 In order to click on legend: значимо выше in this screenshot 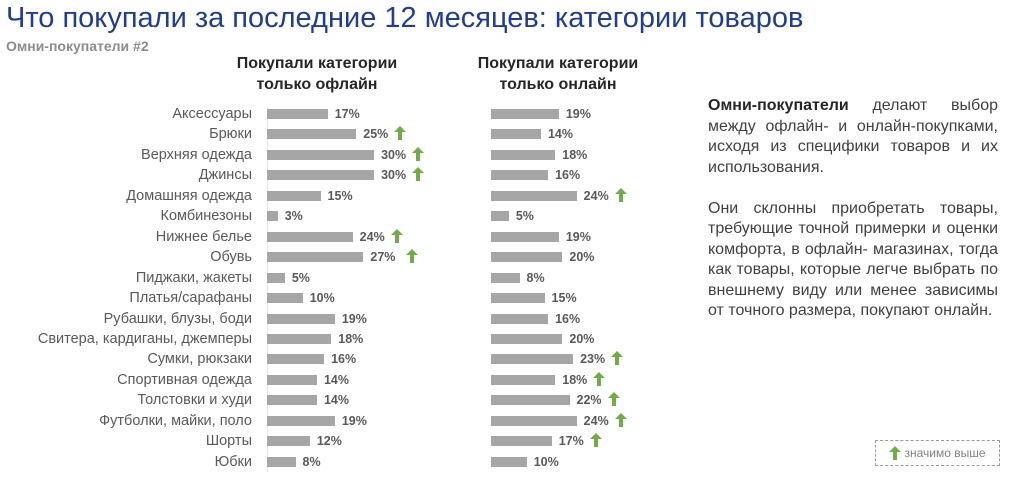, I will do `click(937, 453)`.